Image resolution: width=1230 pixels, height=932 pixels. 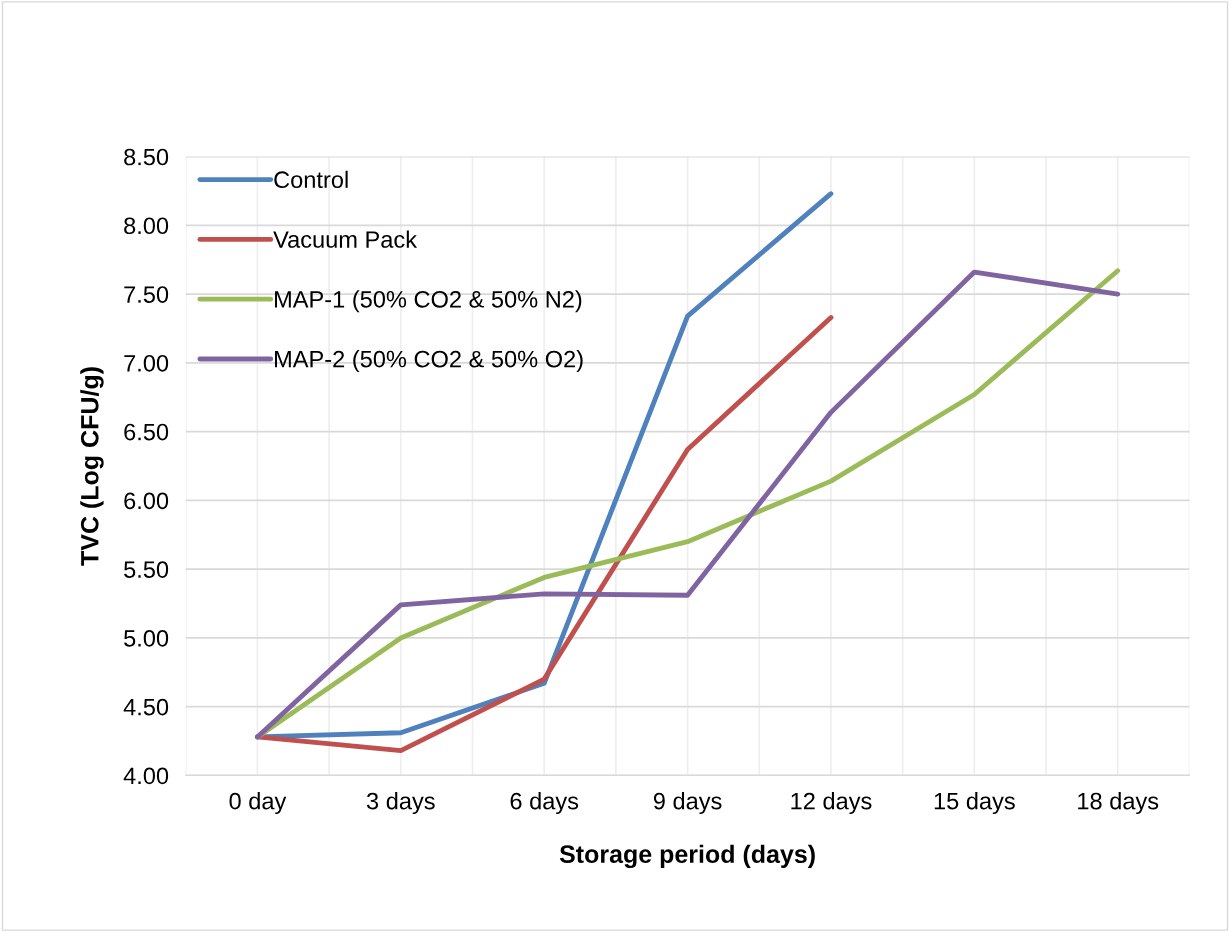 I want to click on legend-label: Control, so click(x=311, y=179).